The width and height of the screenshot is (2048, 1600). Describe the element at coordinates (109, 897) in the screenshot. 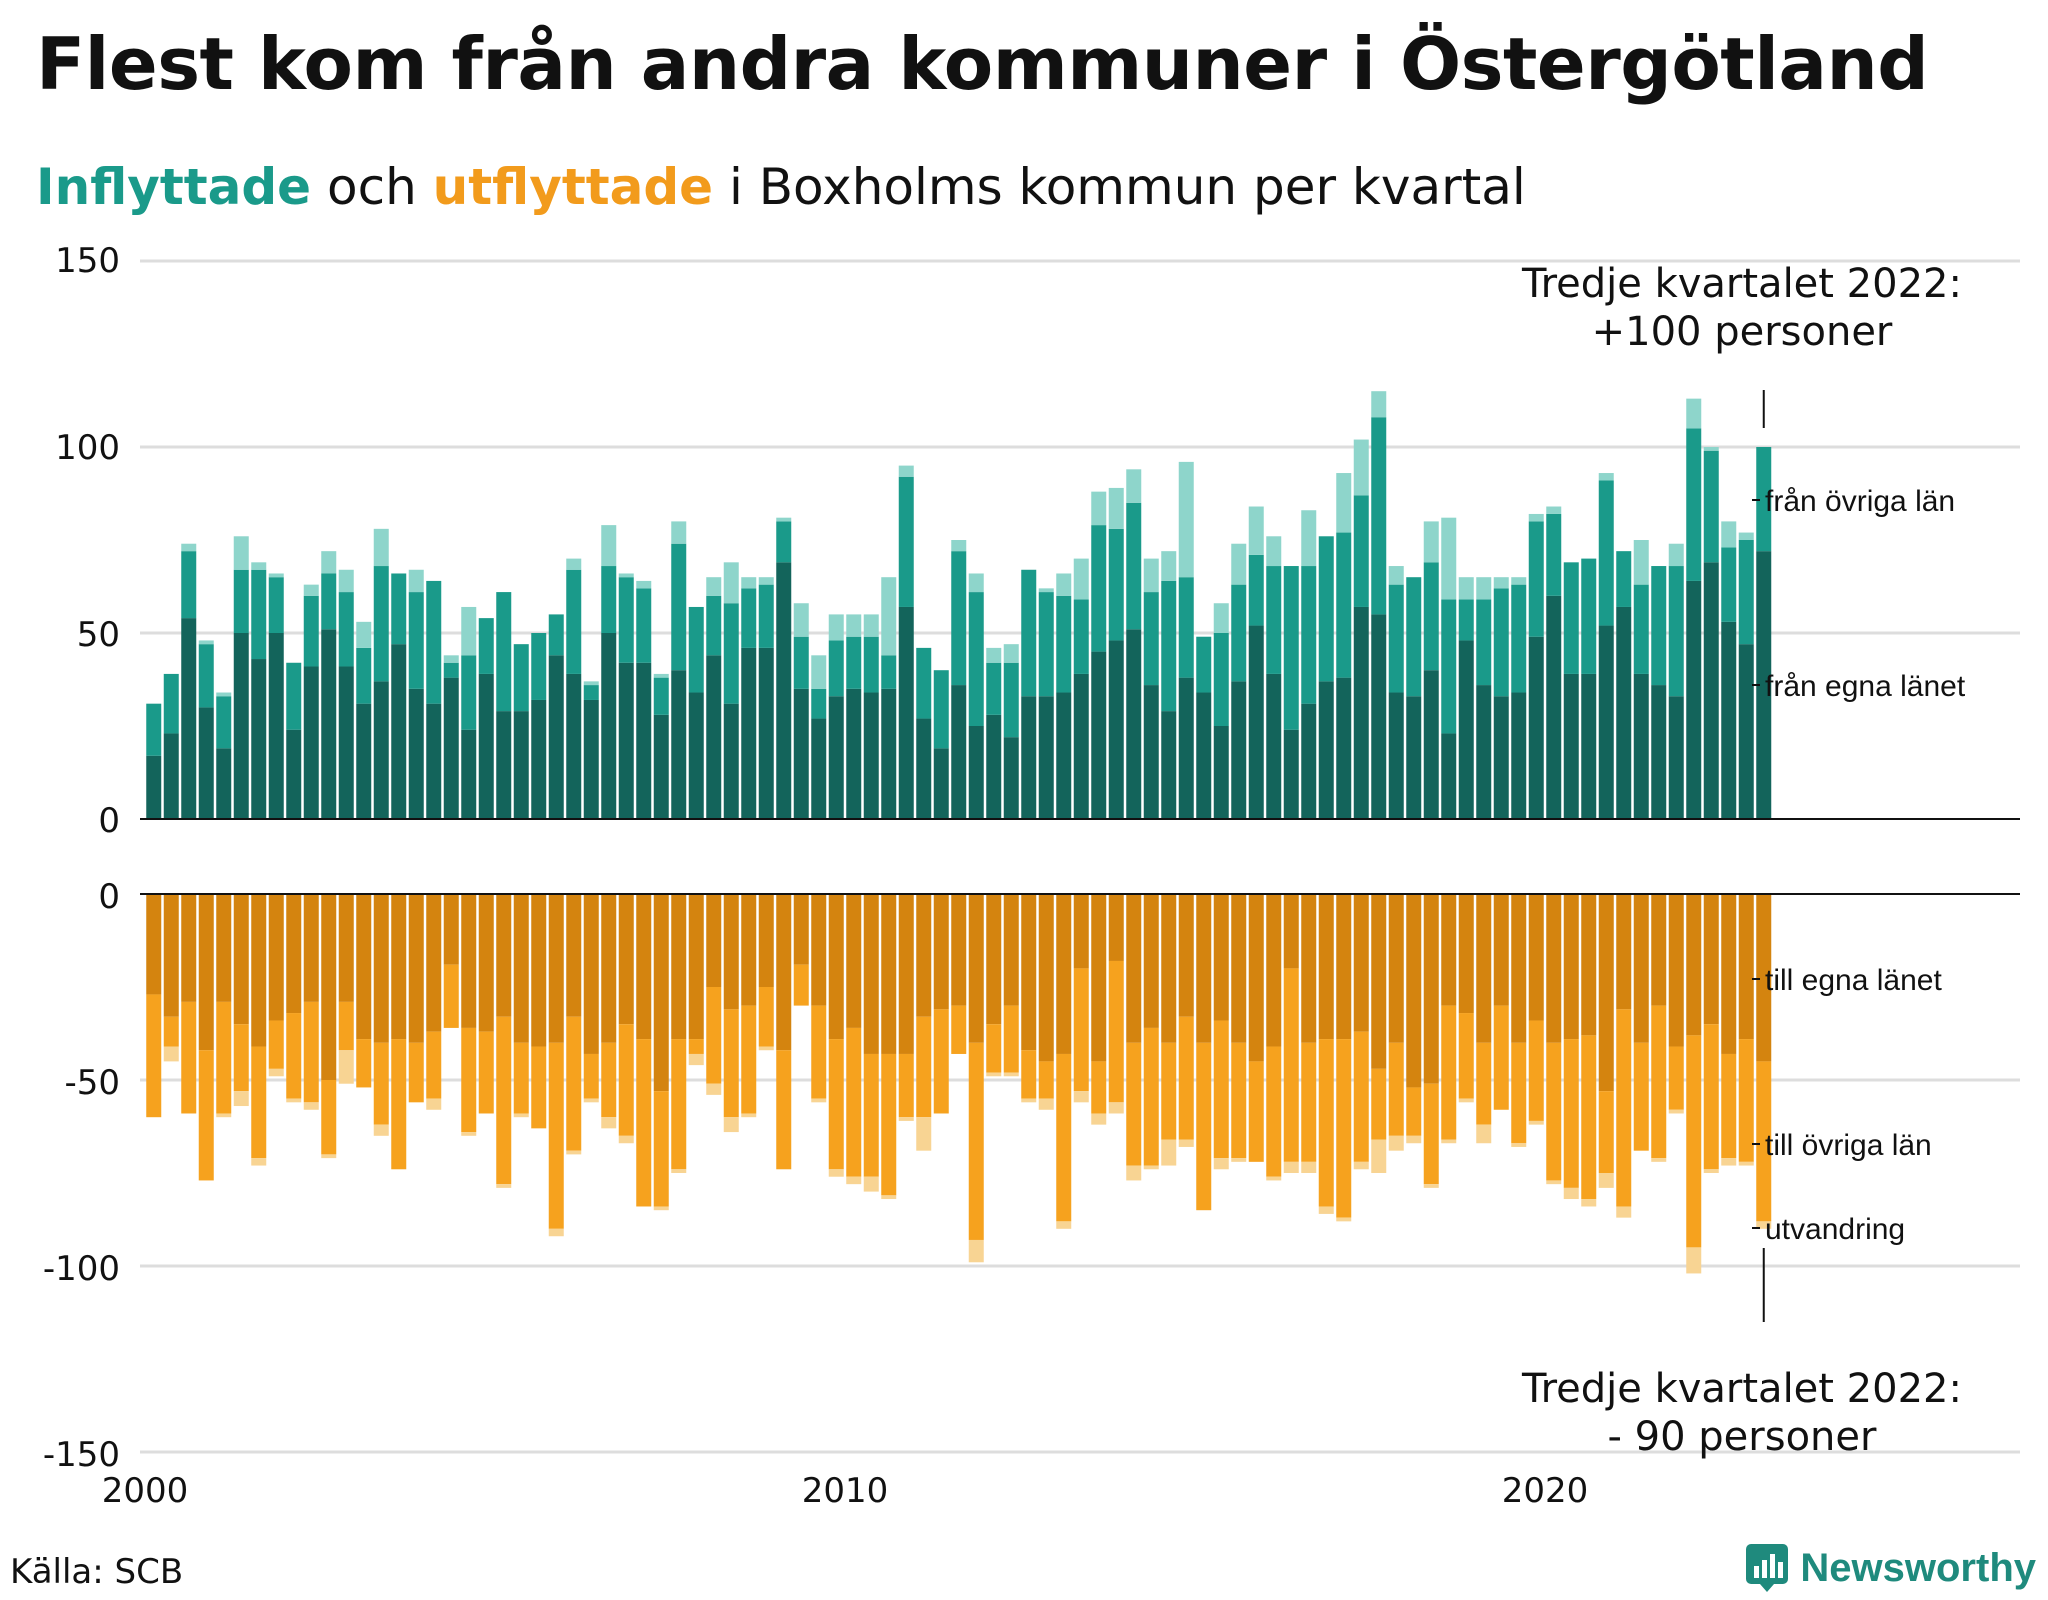

I see `ytick-bottom-0: 0` at that location.